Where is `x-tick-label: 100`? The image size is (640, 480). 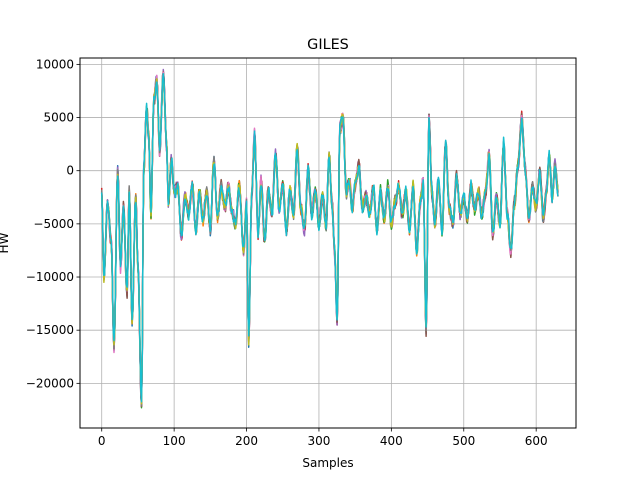
x-tick-label: 100 is located at coordinates (174, 441).